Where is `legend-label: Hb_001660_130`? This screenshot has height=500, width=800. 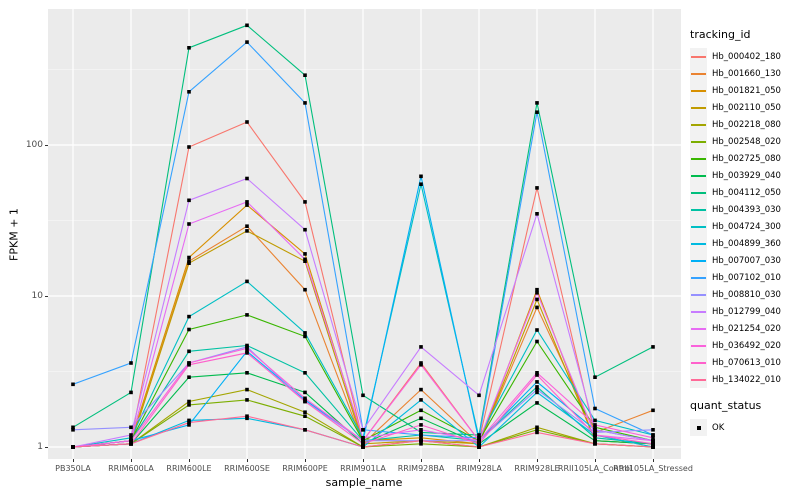 legend-label: Hb_001660_130 is located at coordinates (746, 73).